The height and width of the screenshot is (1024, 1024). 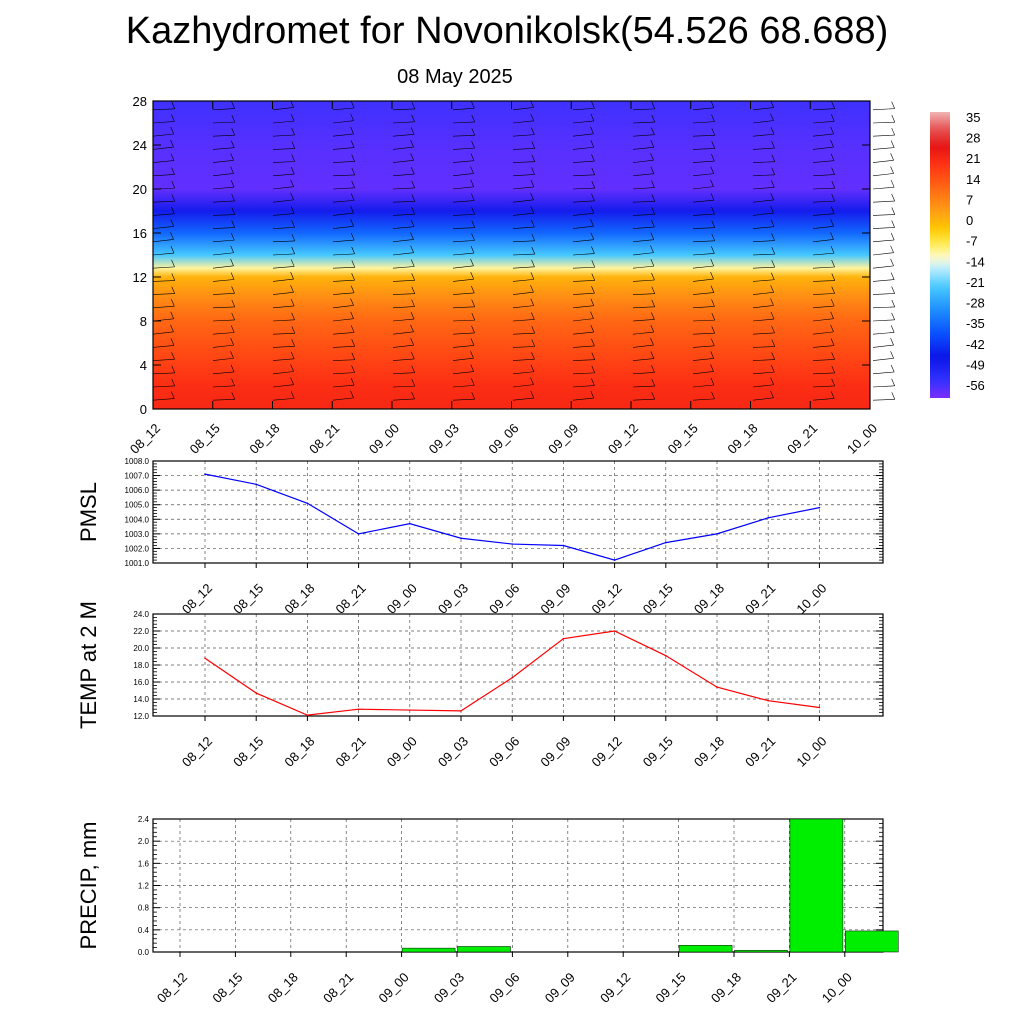 What do you see at coordinates (969, 199) in the screenshot?
I see `colorbar-label: 7` at bounding box center [969, 199].